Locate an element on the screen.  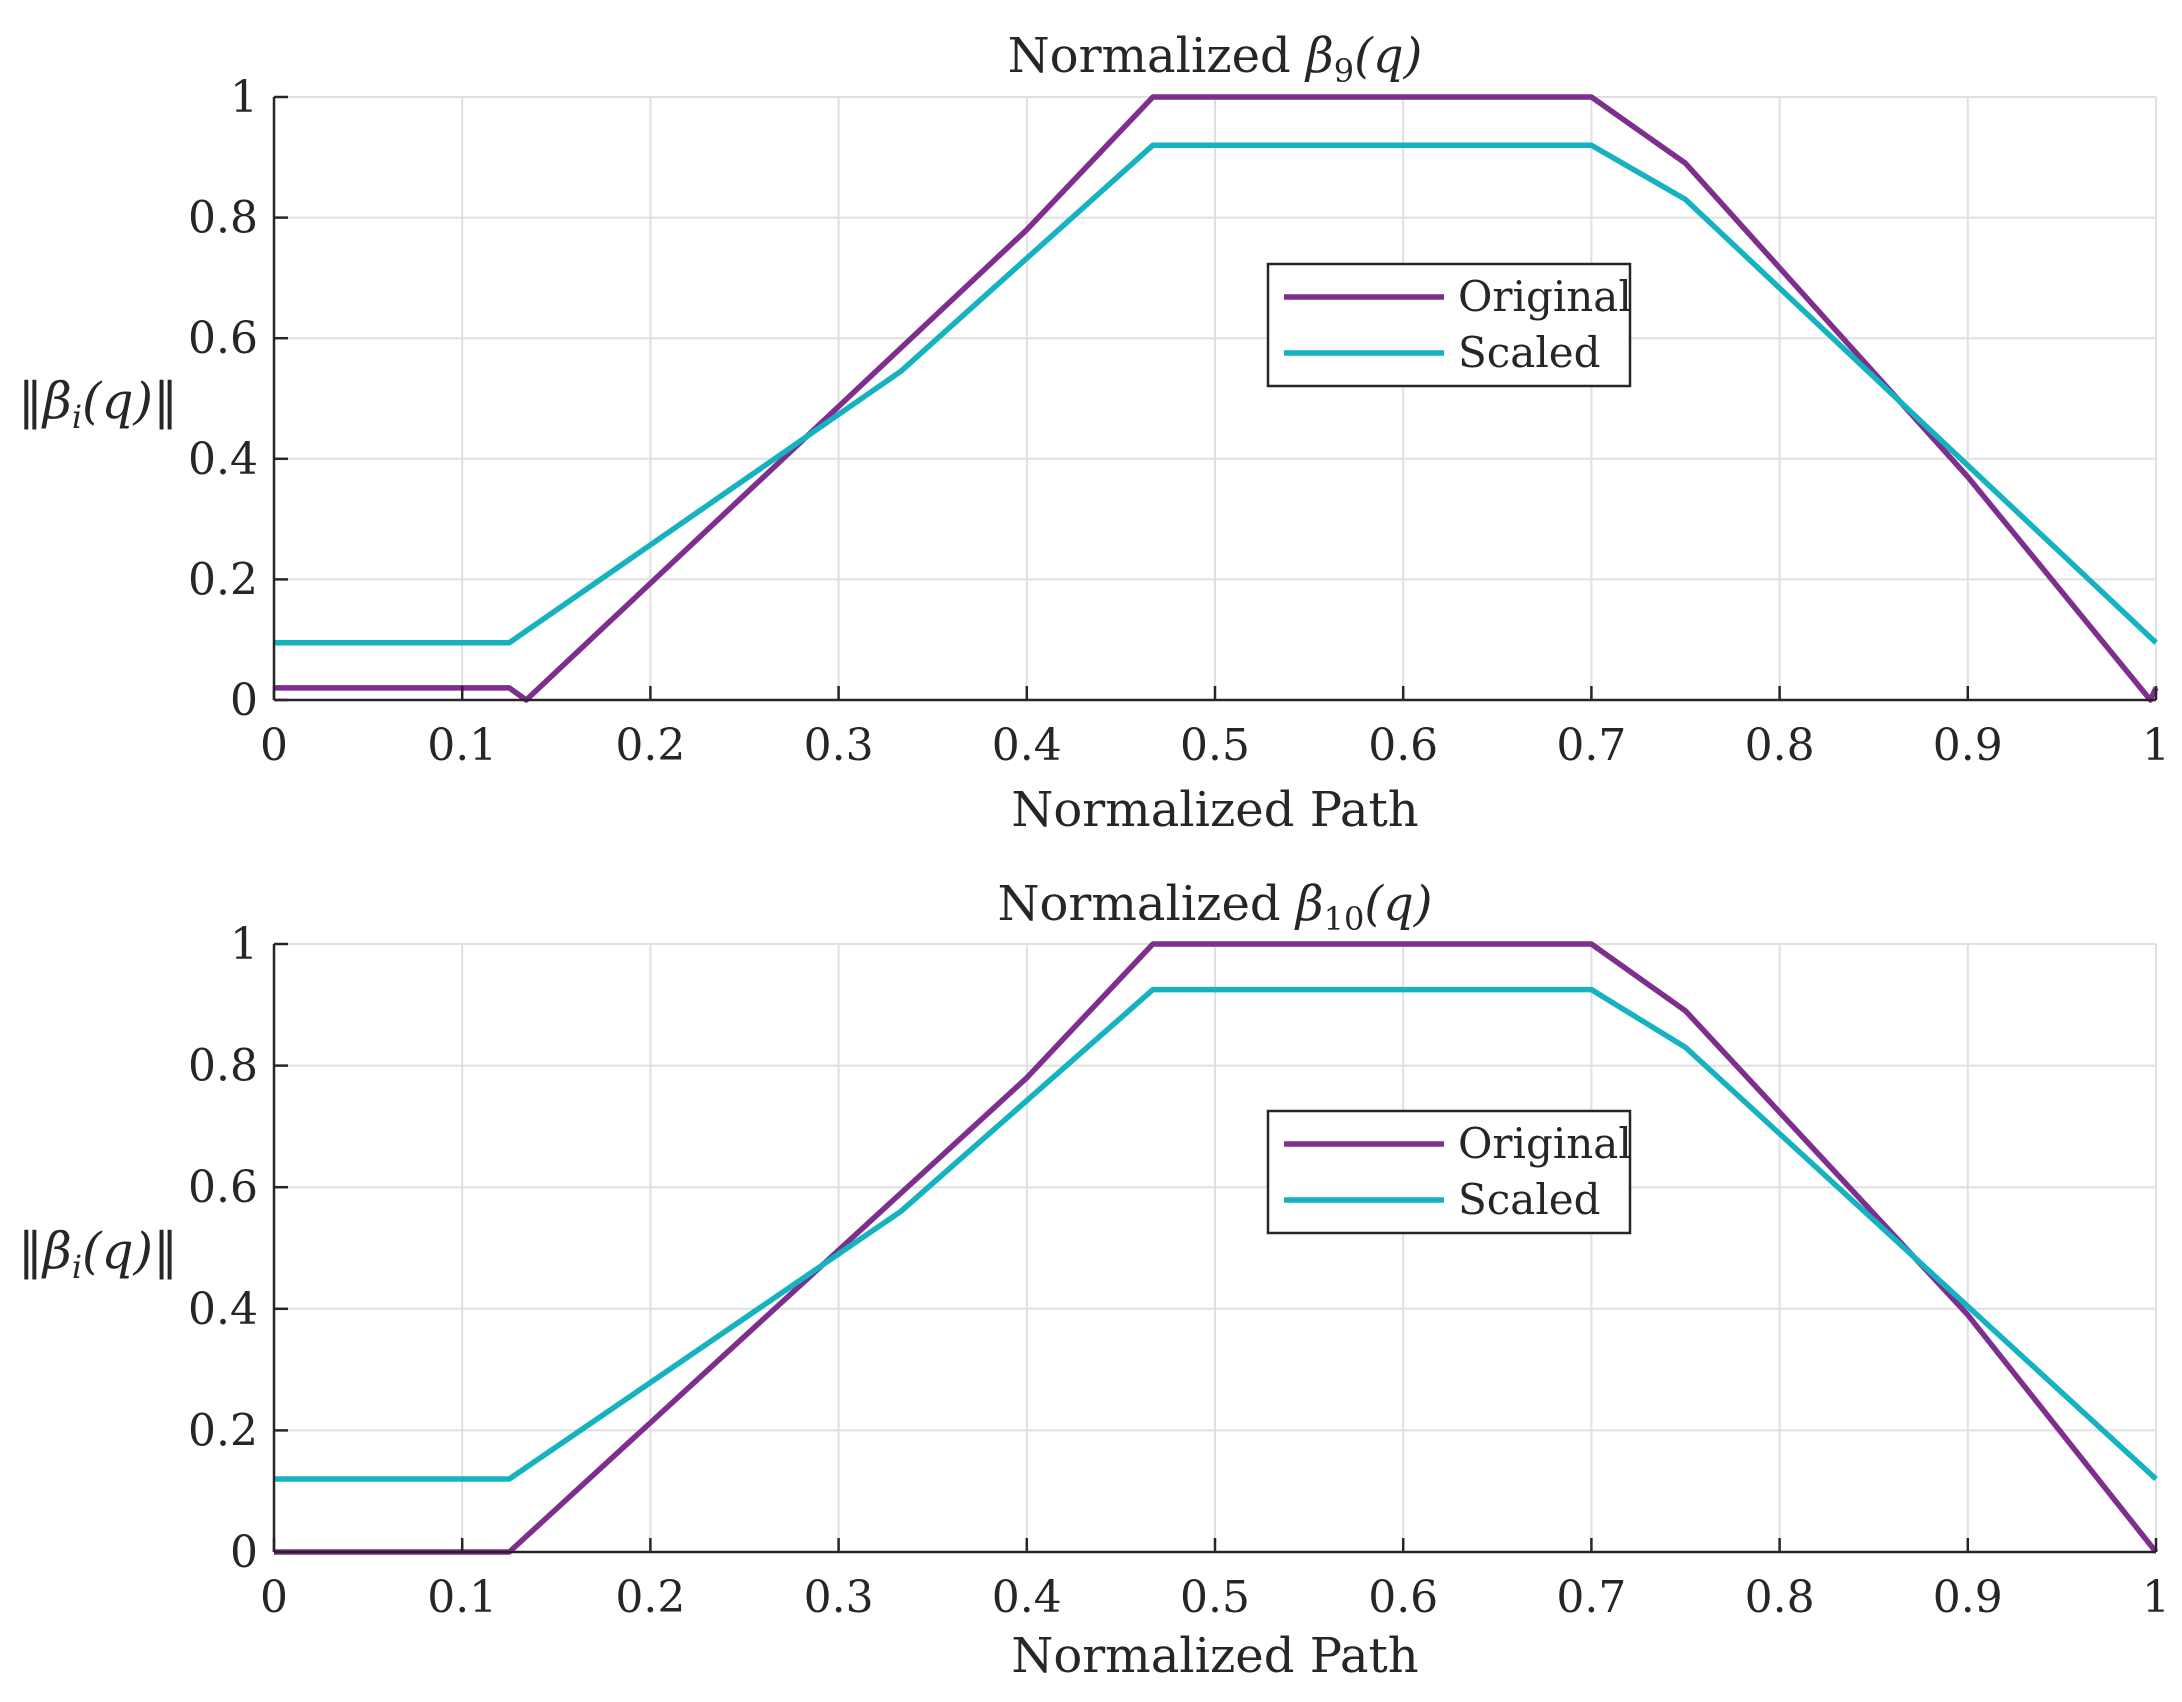
chart-title: Normalized β10(q) is located at coordinates (1214, 907).